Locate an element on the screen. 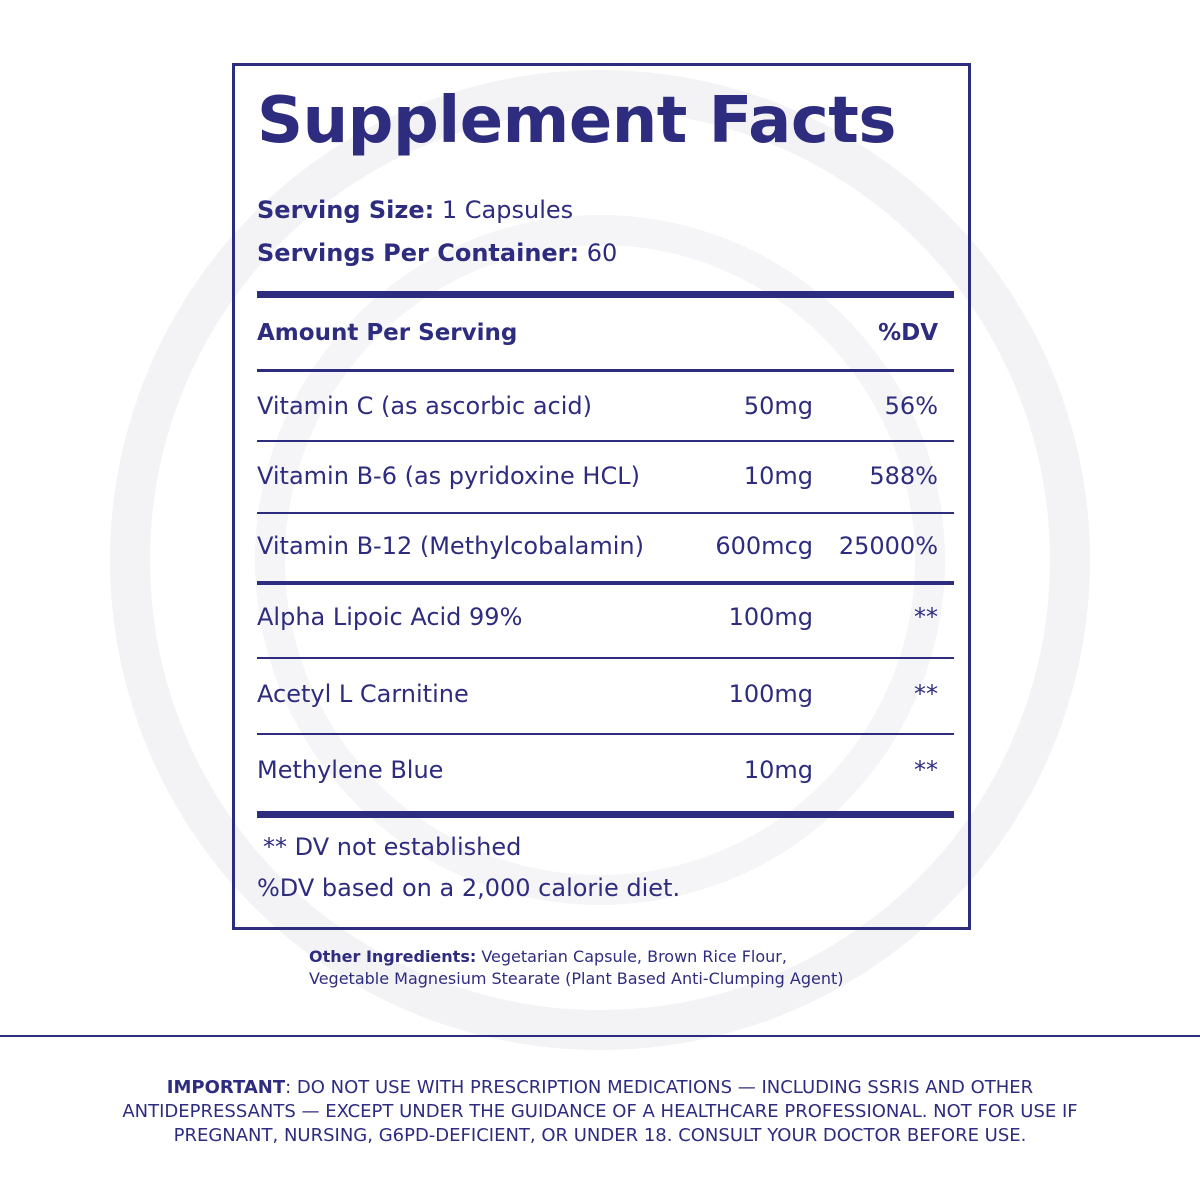 This screenshot has width=1200, height=1200. servings-per-container: Servings Per Container: 60 is located at coordinates (437, 253).